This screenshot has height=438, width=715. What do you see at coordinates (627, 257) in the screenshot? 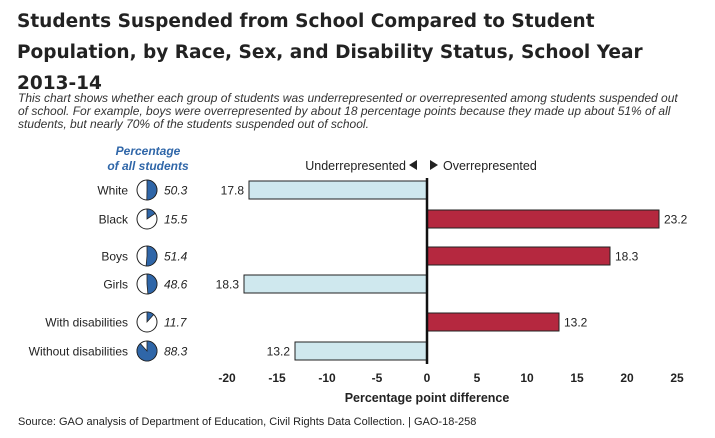
I see `value-label-boys: 18.3` at bounding box center [627, 257].